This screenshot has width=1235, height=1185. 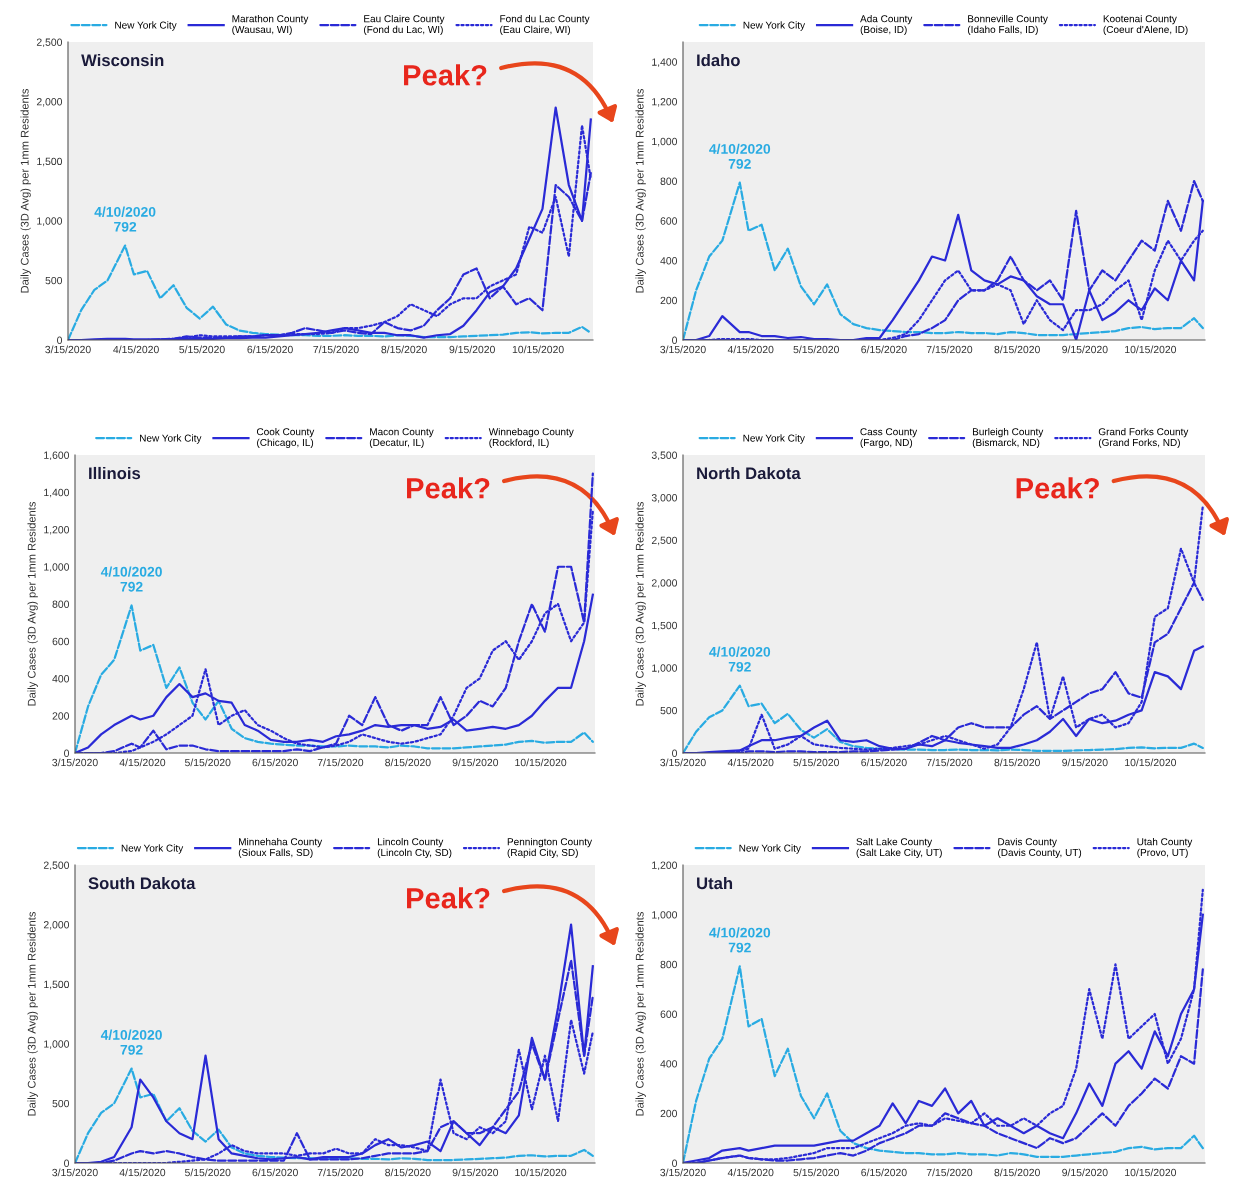 I want to click on y-tick-label: 1,400, so click(x=665, y=62).